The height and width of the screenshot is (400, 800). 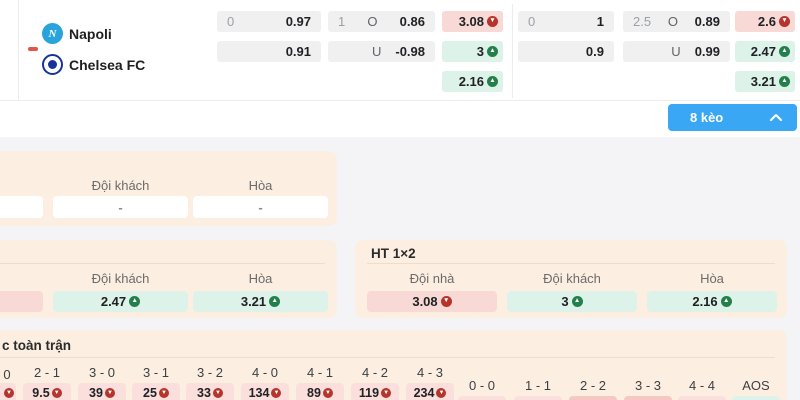 What do you see at coordinates (46, 372) in the screenshot?
I see `score-label: 2 - 1` at bounding box center [46, 372].